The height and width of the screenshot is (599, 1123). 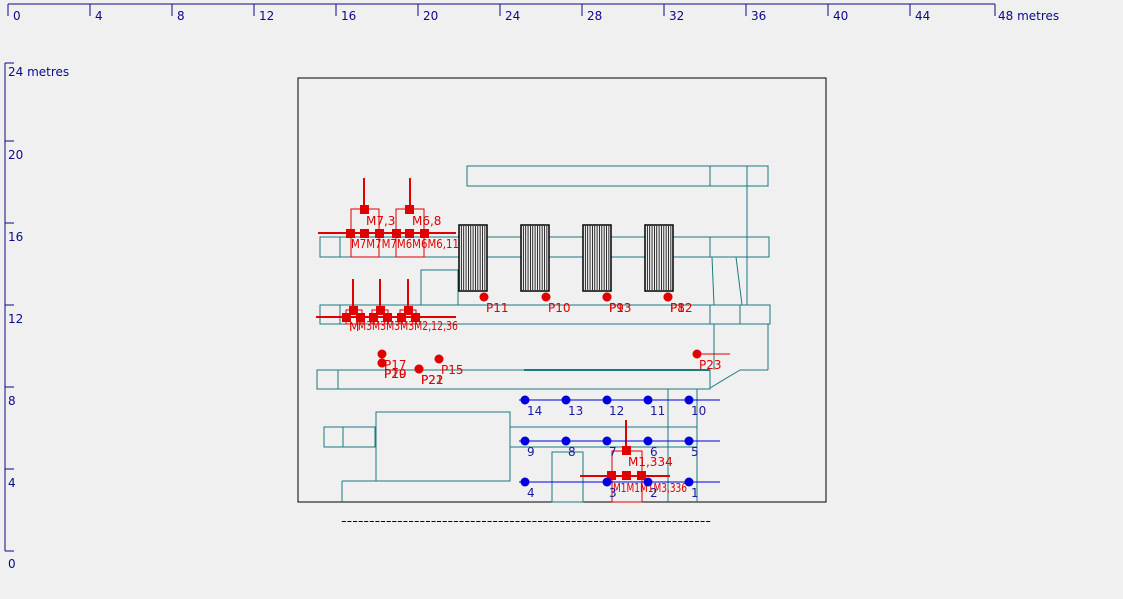 I want to click on red-point: P11, so click(x=494, y=303).